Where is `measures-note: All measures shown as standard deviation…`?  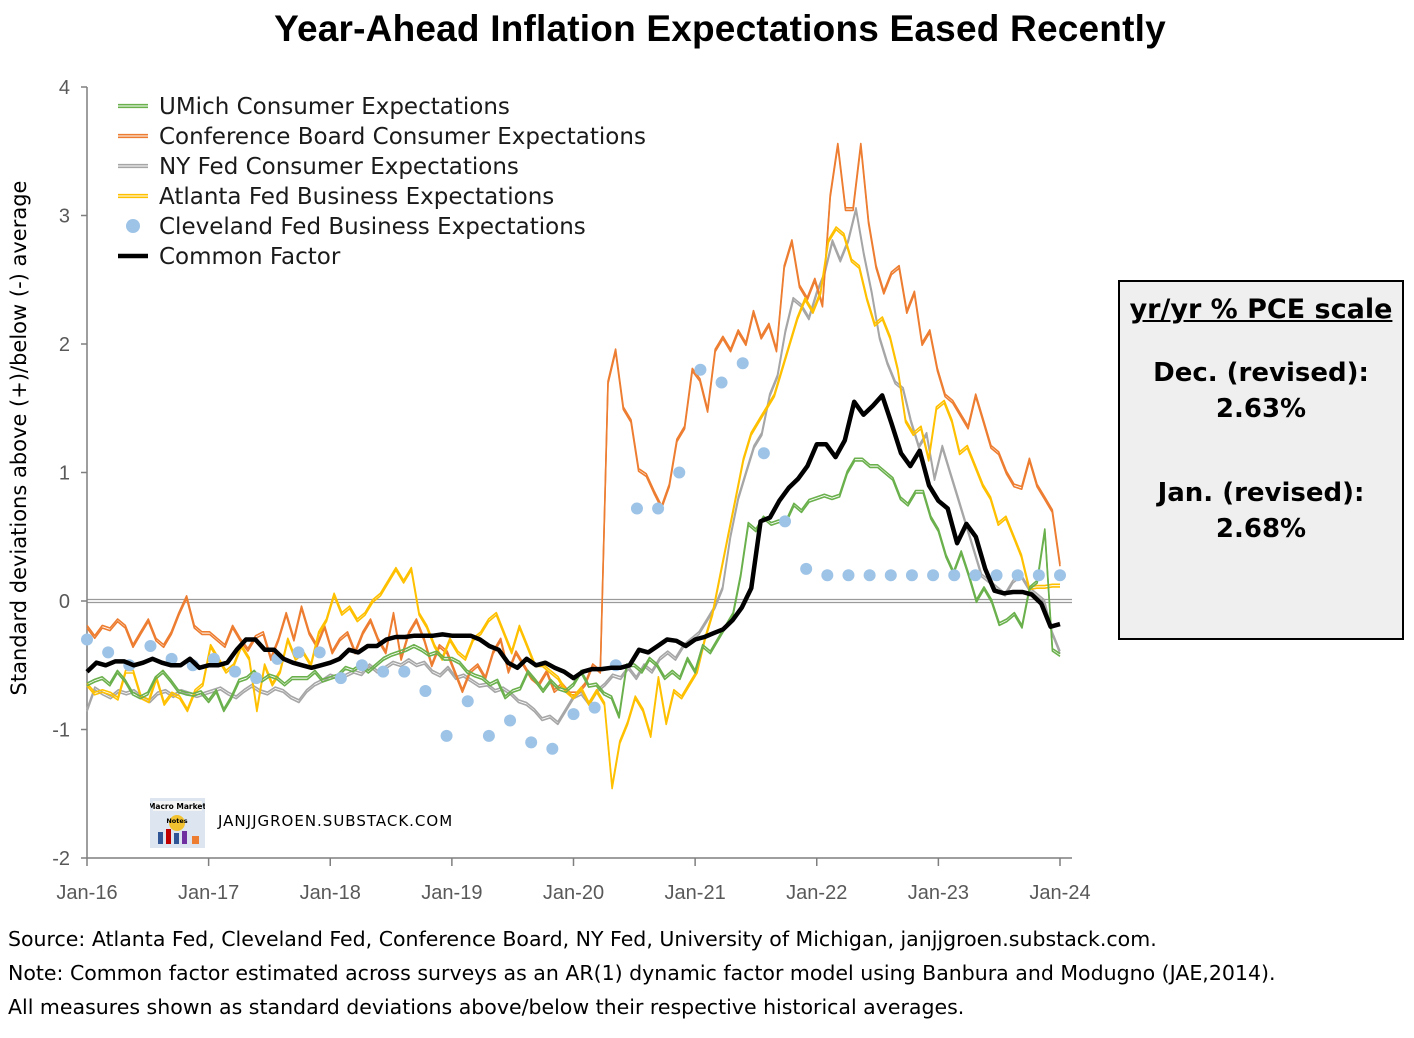
measures-note: All measures shown as standard deviation… is located at coordinates (486, 1007).